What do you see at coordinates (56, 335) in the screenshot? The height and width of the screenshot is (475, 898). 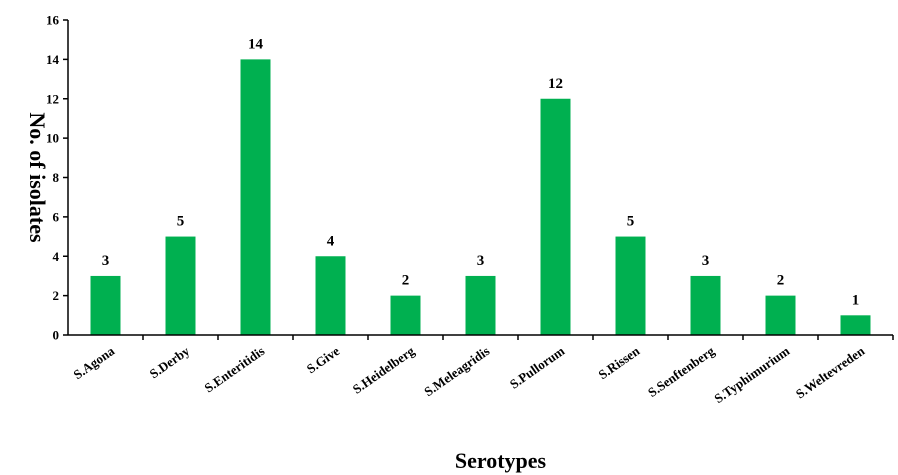 I see `y-tick-label: 0` at bounding box center [56, 335].